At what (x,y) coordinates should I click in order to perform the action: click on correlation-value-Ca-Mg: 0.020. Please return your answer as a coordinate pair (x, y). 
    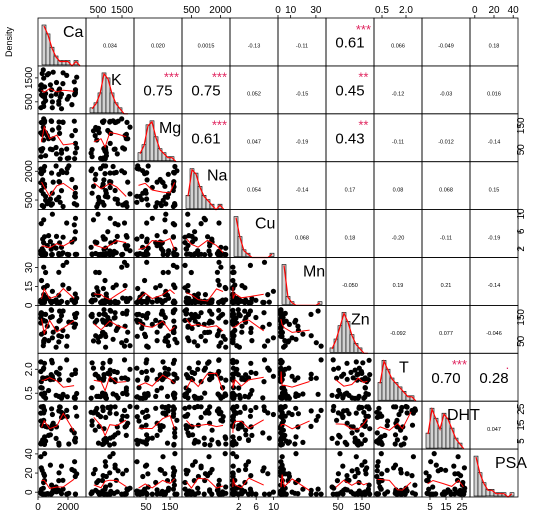
    Looking at the image, I should click on (158, 47).